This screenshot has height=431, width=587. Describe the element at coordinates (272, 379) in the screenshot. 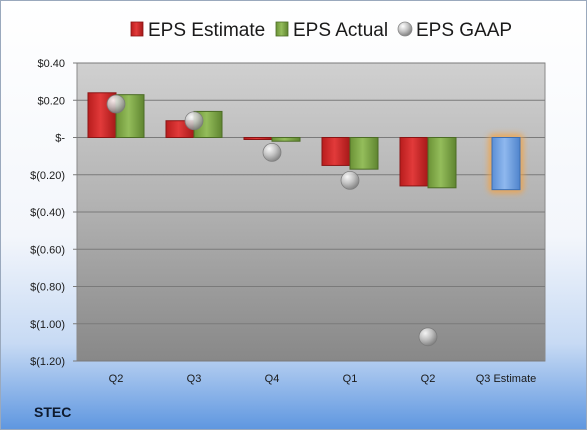

I see `x-category-label: Q4` at that location.